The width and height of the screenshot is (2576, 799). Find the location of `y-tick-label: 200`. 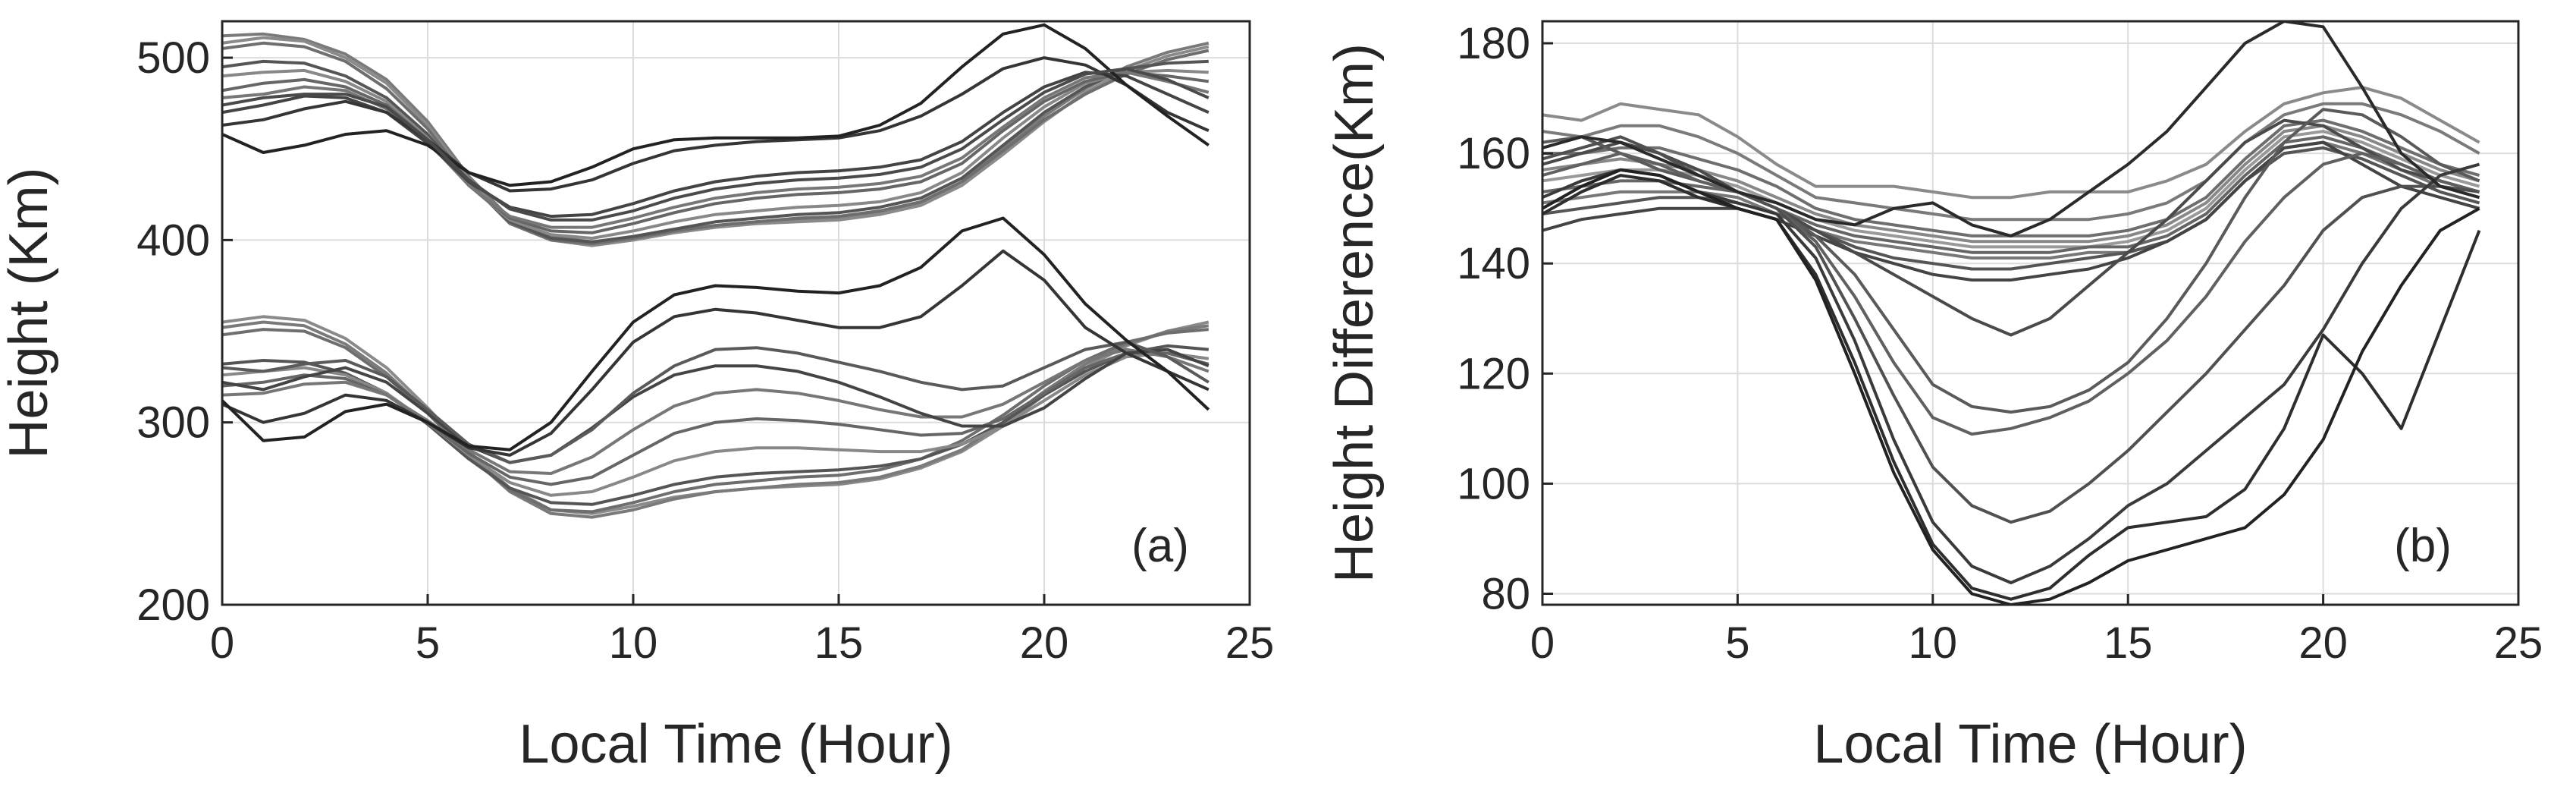

y-tick-label: 200 is located at coordinates (173, 605).